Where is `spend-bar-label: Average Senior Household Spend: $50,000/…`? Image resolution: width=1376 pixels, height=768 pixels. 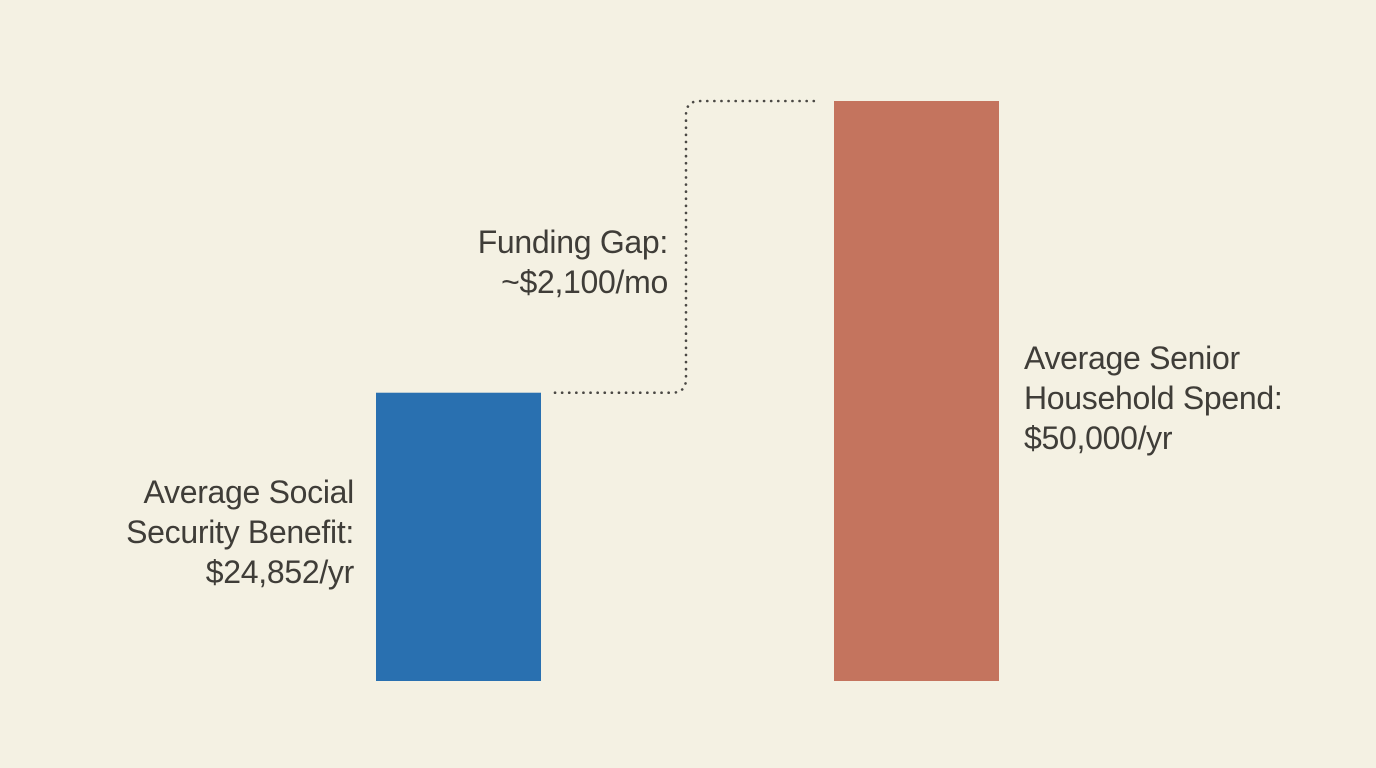 spend-bar-label: Average Senior Household Spend: $50,000/… is located at coordinates (1153, 398).